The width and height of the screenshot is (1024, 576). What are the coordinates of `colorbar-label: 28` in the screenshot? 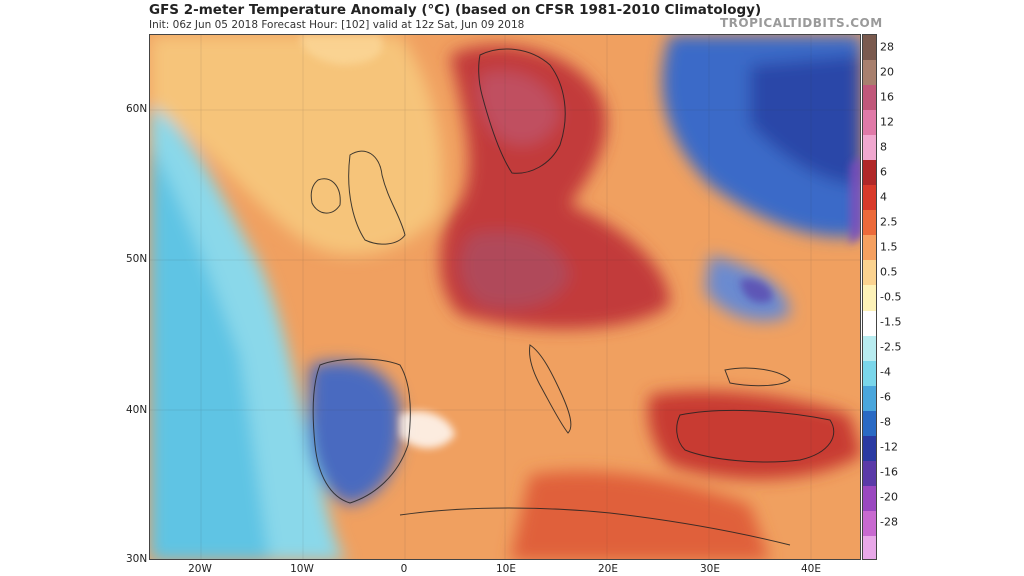 It's located at (887, 47).